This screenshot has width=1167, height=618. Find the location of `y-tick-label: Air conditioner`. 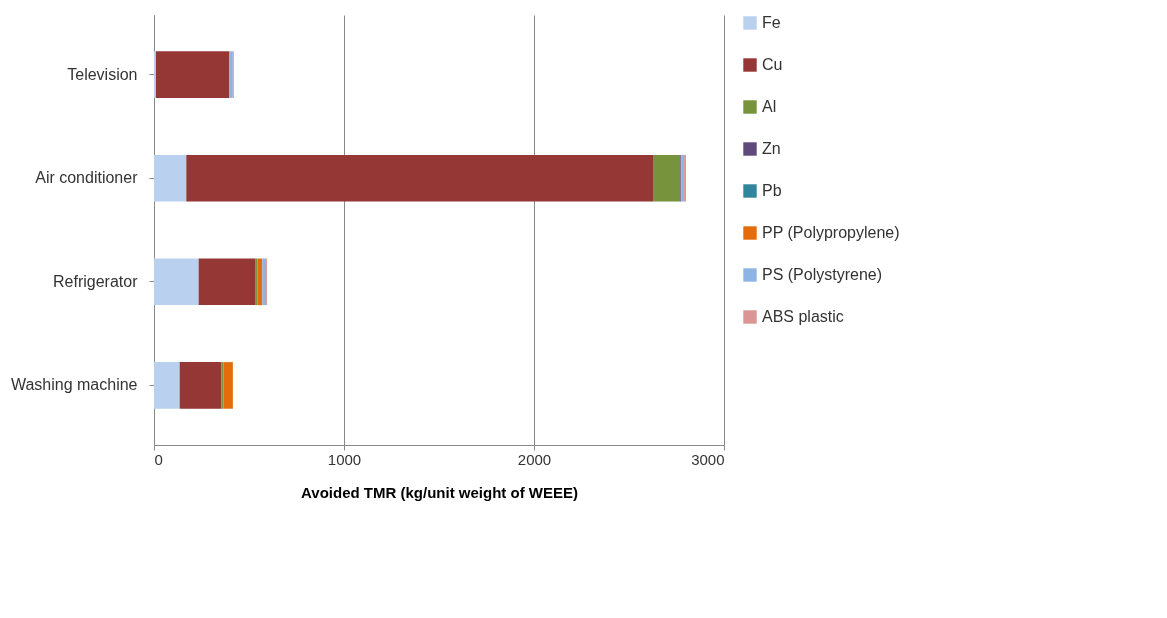

y-tick-label: Air conditioner is located at coordinates (87, 178).